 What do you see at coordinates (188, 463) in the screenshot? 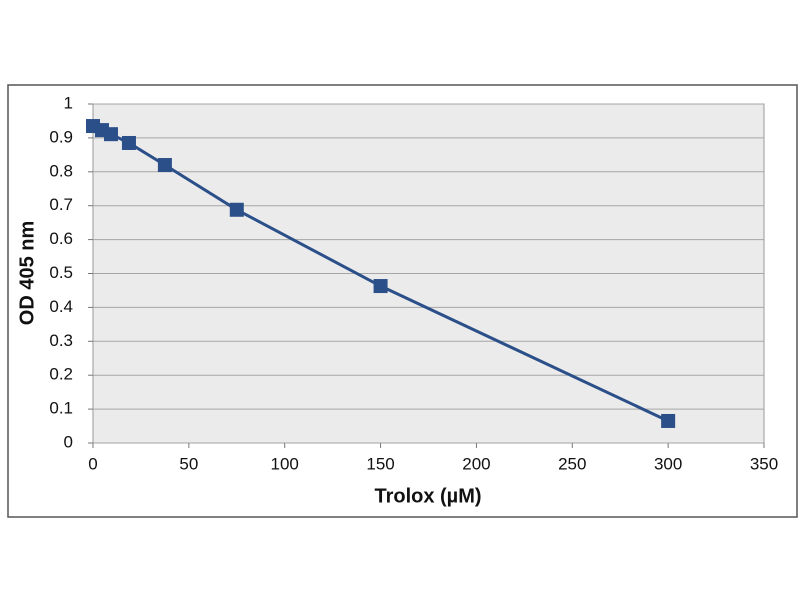
I see `x-tick-label: 50` at bounding box center [188, 463].